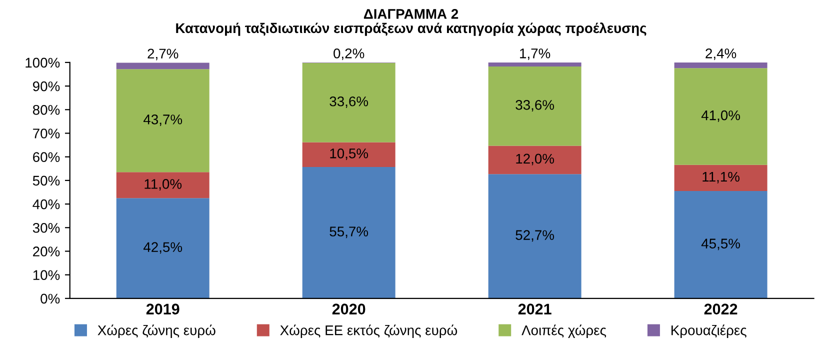  I want to click on x-tick-label: 2019, so click(163, 309).